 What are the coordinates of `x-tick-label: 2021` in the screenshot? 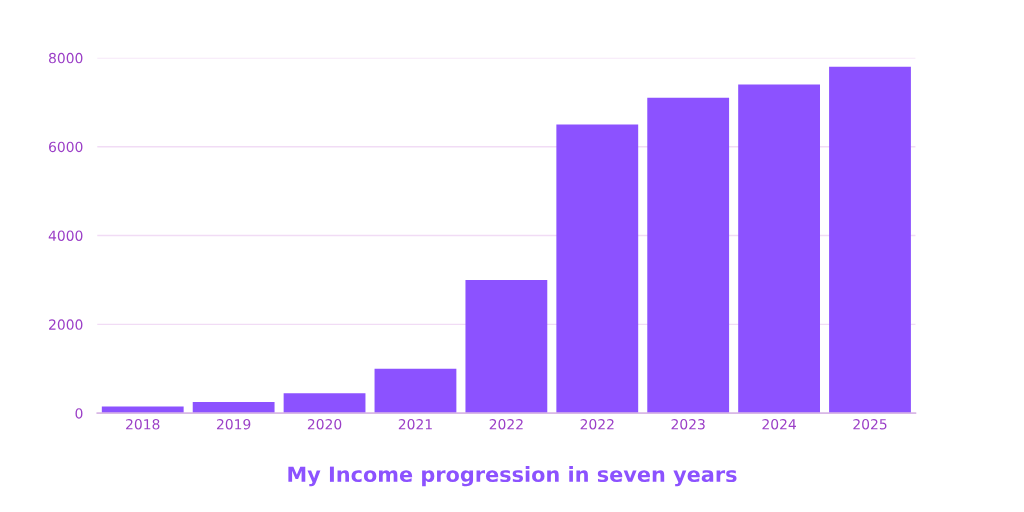 It's located at (415, 424).